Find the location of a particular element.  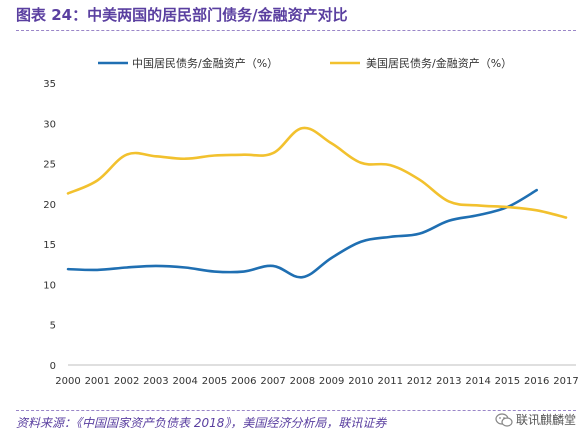

brand-name: 联讯麒麟堂 is located at coordinates (545, 420).